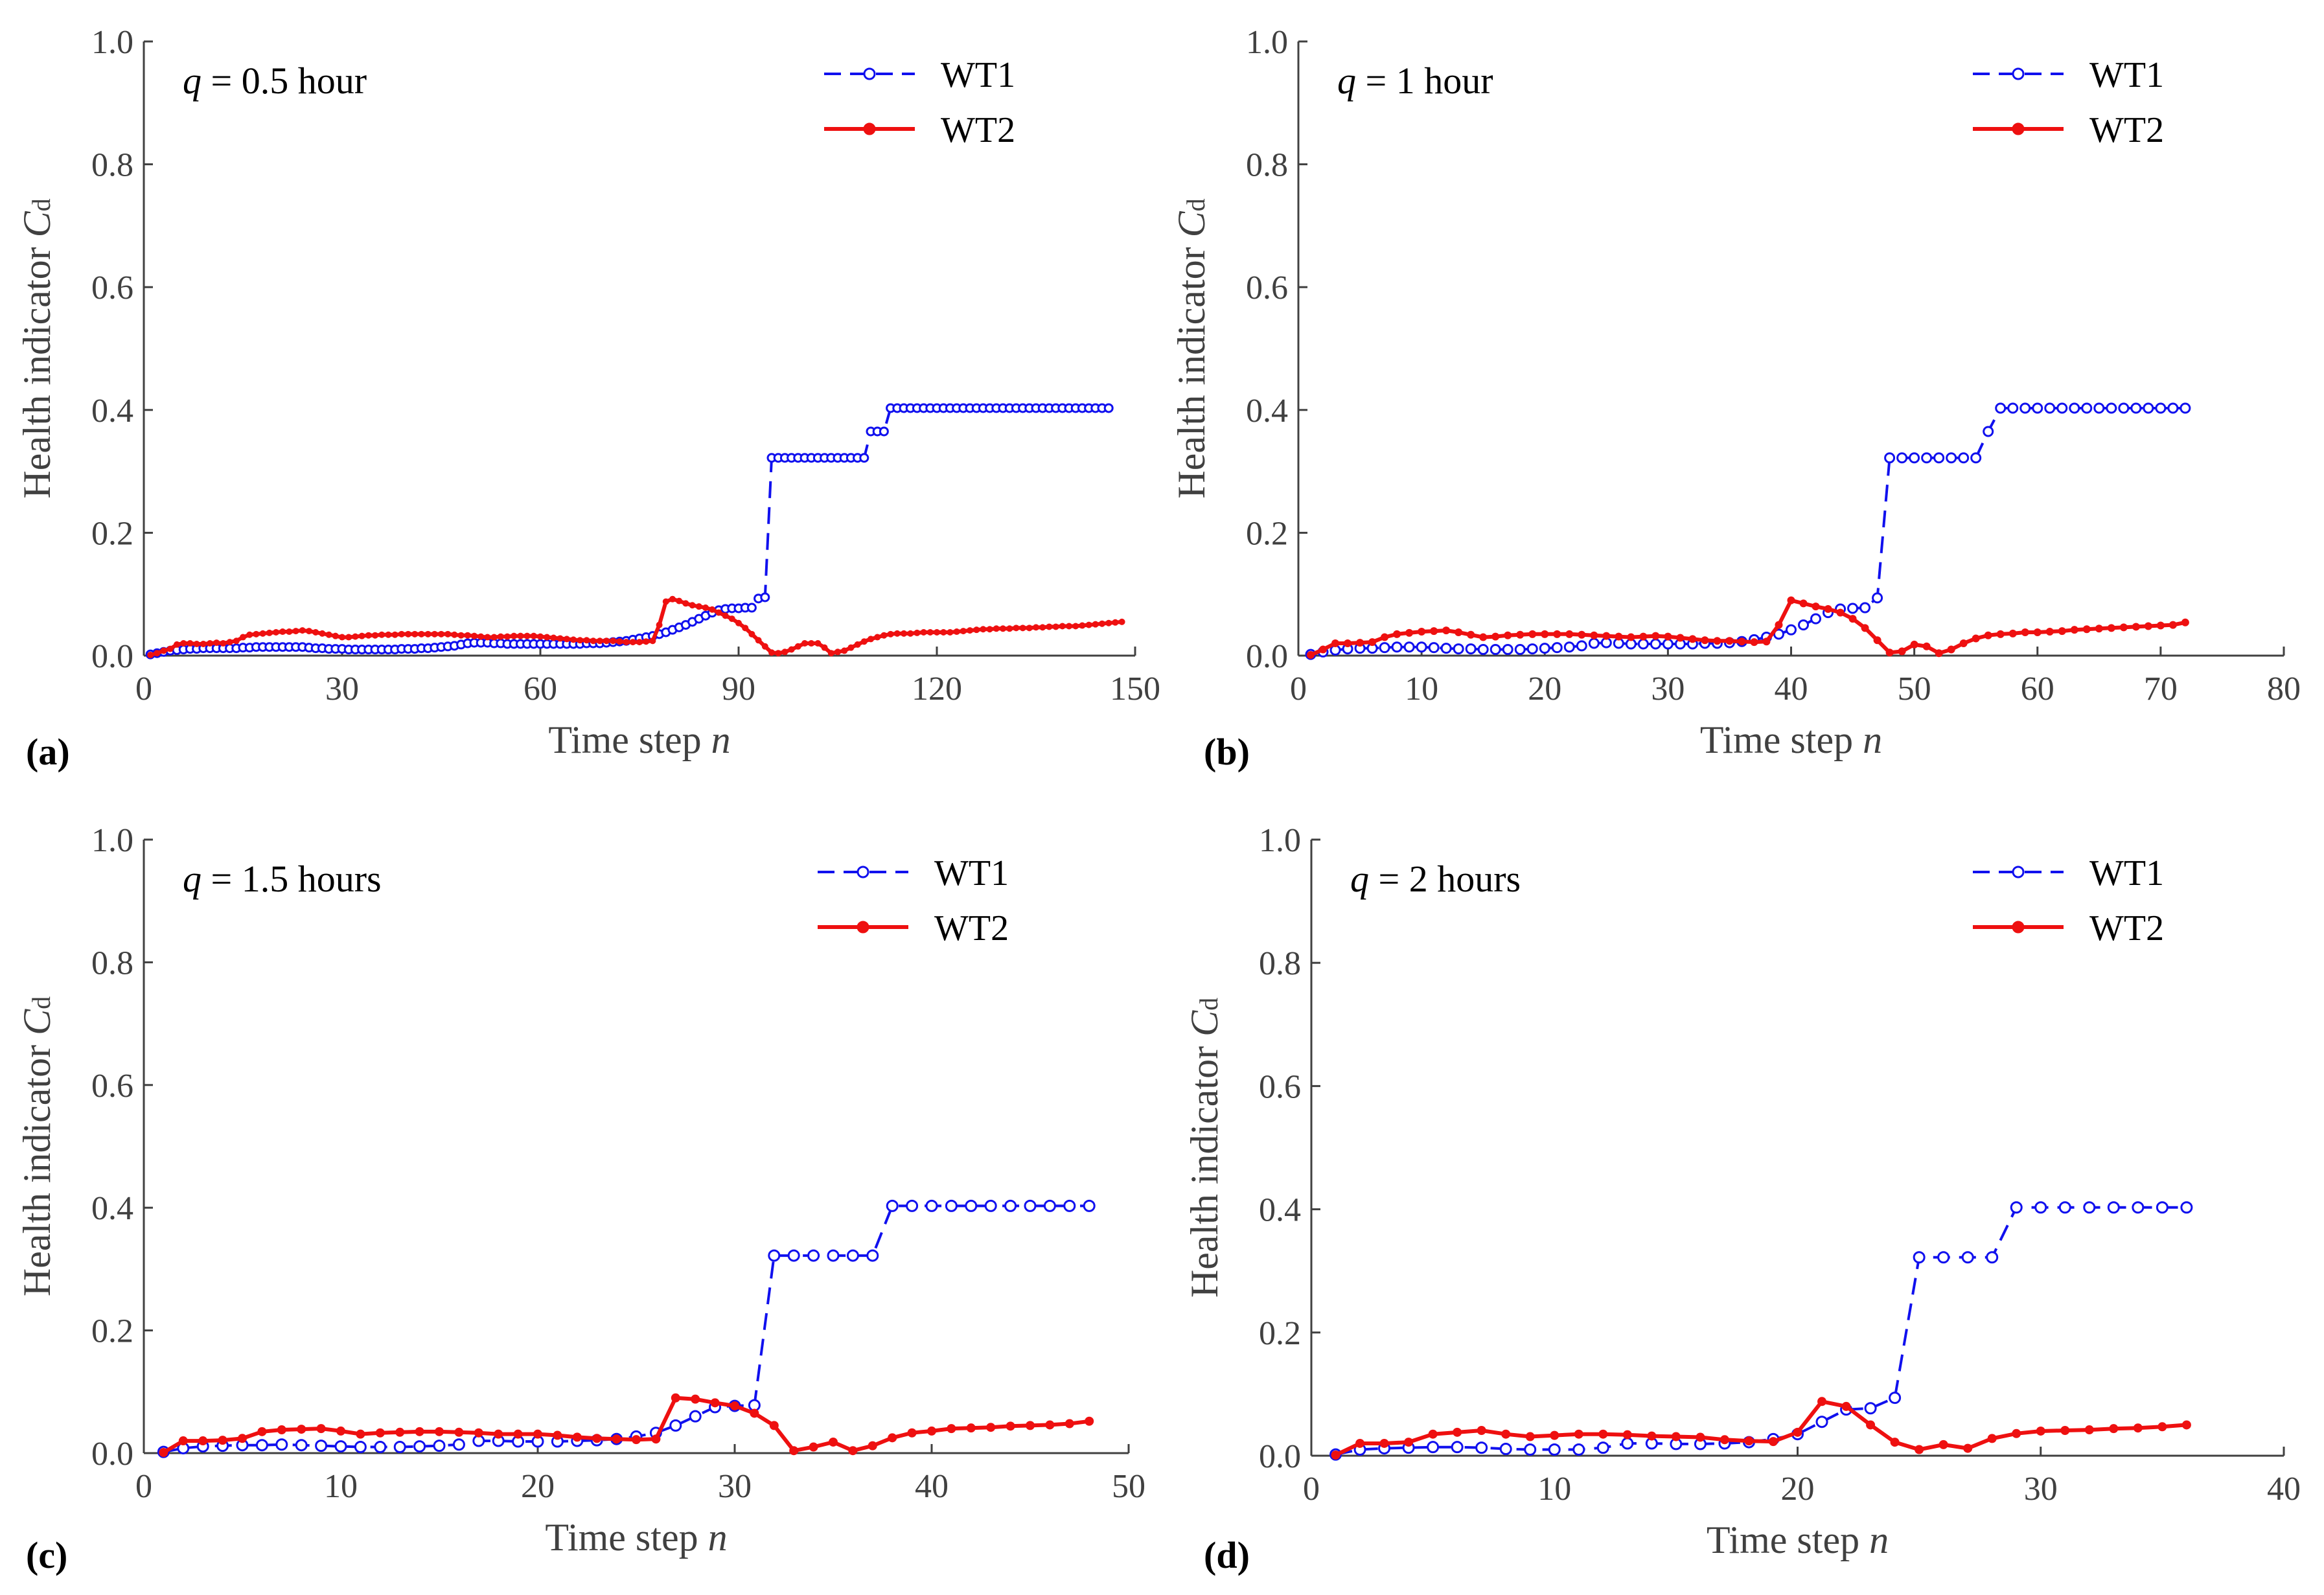  I want to click on y-axis-label: Health indicator Cd, so click(37, 1146).